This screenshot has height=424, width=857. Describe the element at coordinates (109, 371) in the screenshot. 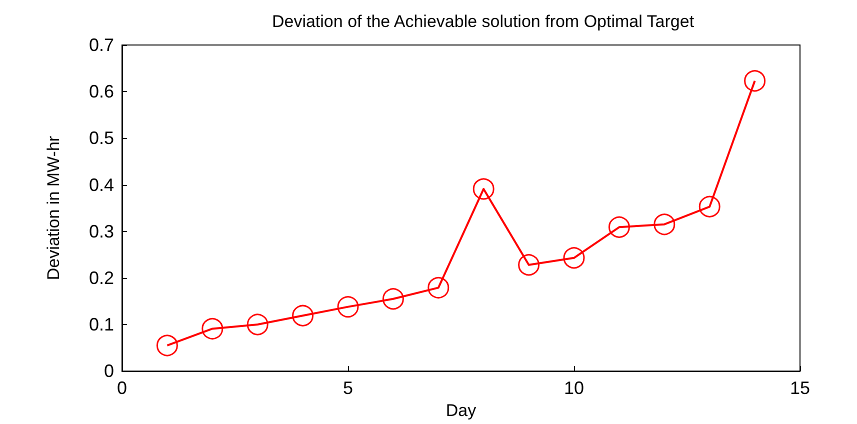

I see `y-tick-label: 0` at that location.